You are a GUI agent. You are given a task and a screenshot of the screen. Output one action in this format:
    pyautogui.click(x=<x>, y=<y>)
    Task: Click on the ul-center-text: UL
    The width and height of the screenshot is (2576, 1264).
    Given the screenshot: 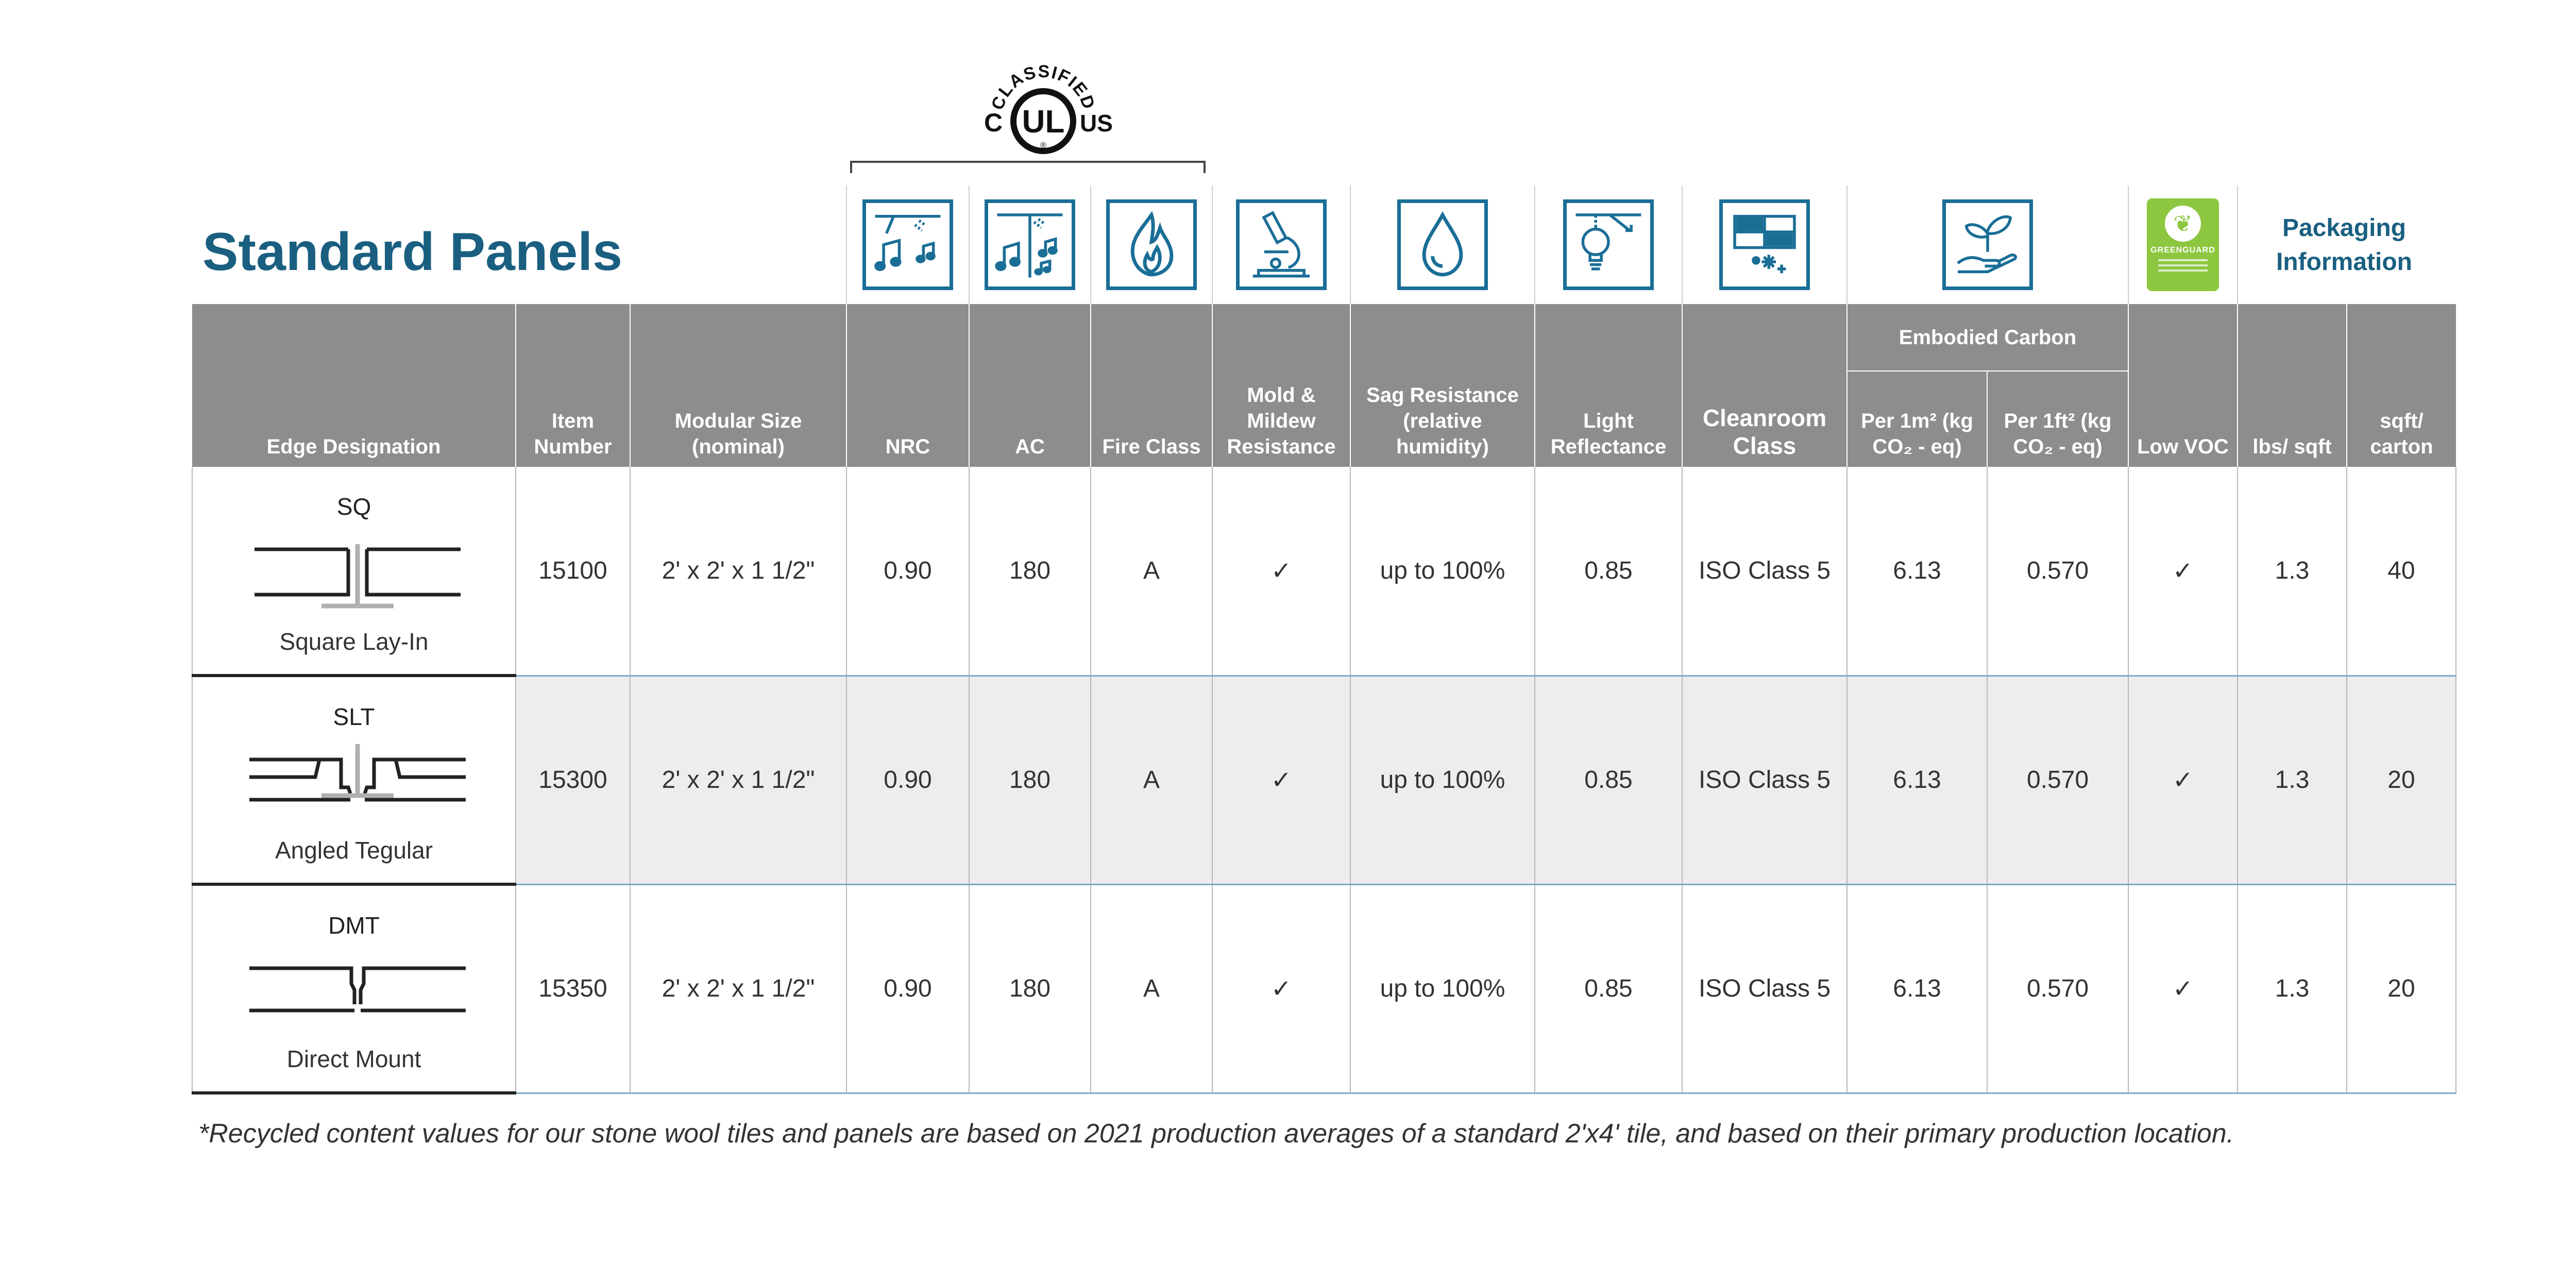 What is the action you would take?
    pyautogui.click(x=1043, y=122)
    